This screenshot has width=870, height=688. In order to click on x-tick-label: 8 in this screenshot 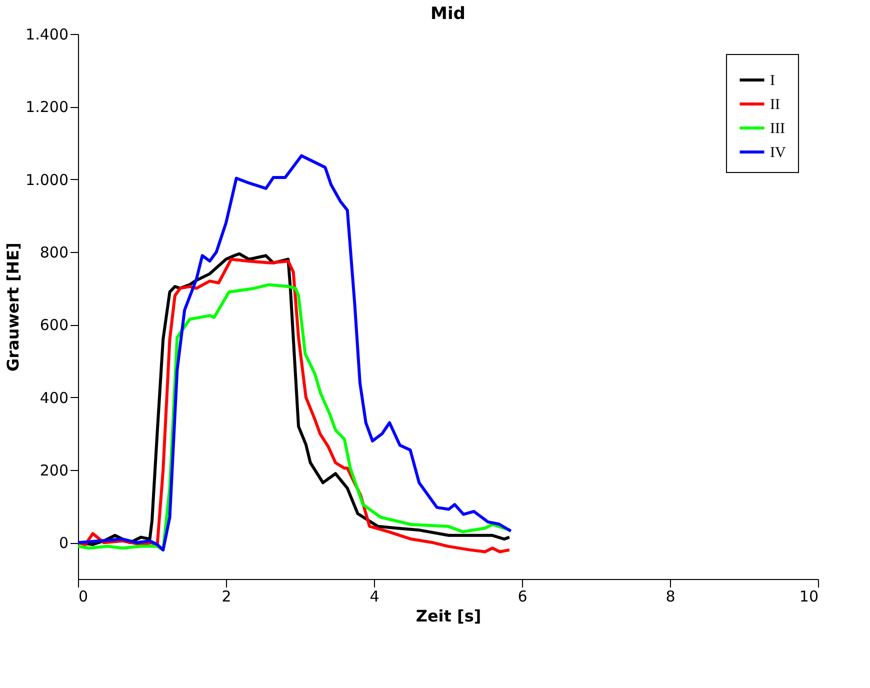, I will do `click(671, 597)`.